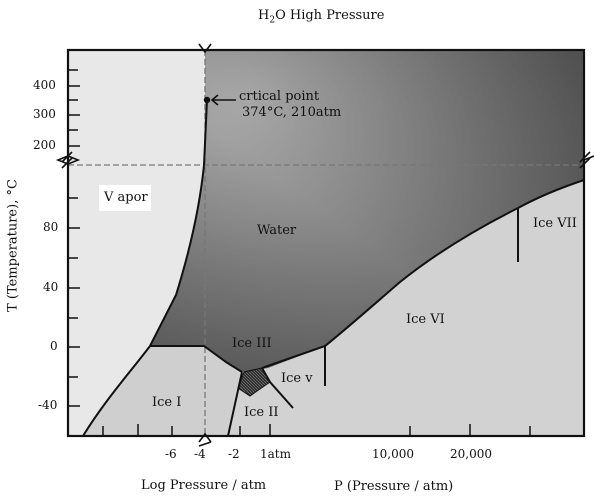 The width and height of the screenshot is (594, 498). I want to click on ice2-label: Ice II, so click(261, 412).